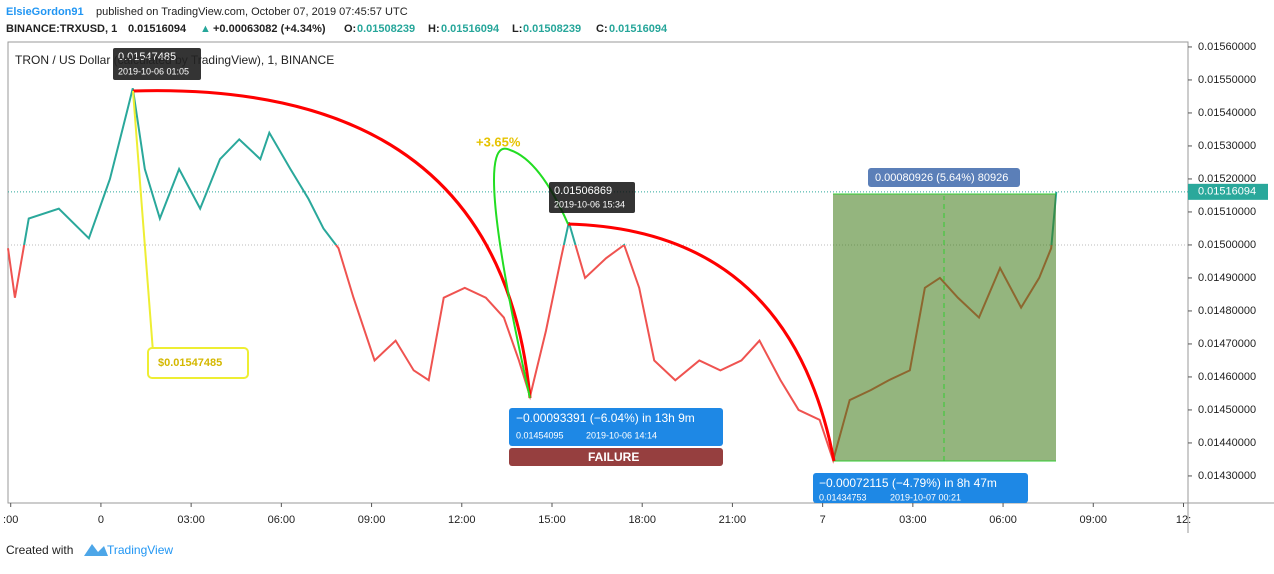  What do you see at coordinates (733, 520) in the screenshot?
I see `x-tick-label: 21:00` at bounding box center [733, 520].